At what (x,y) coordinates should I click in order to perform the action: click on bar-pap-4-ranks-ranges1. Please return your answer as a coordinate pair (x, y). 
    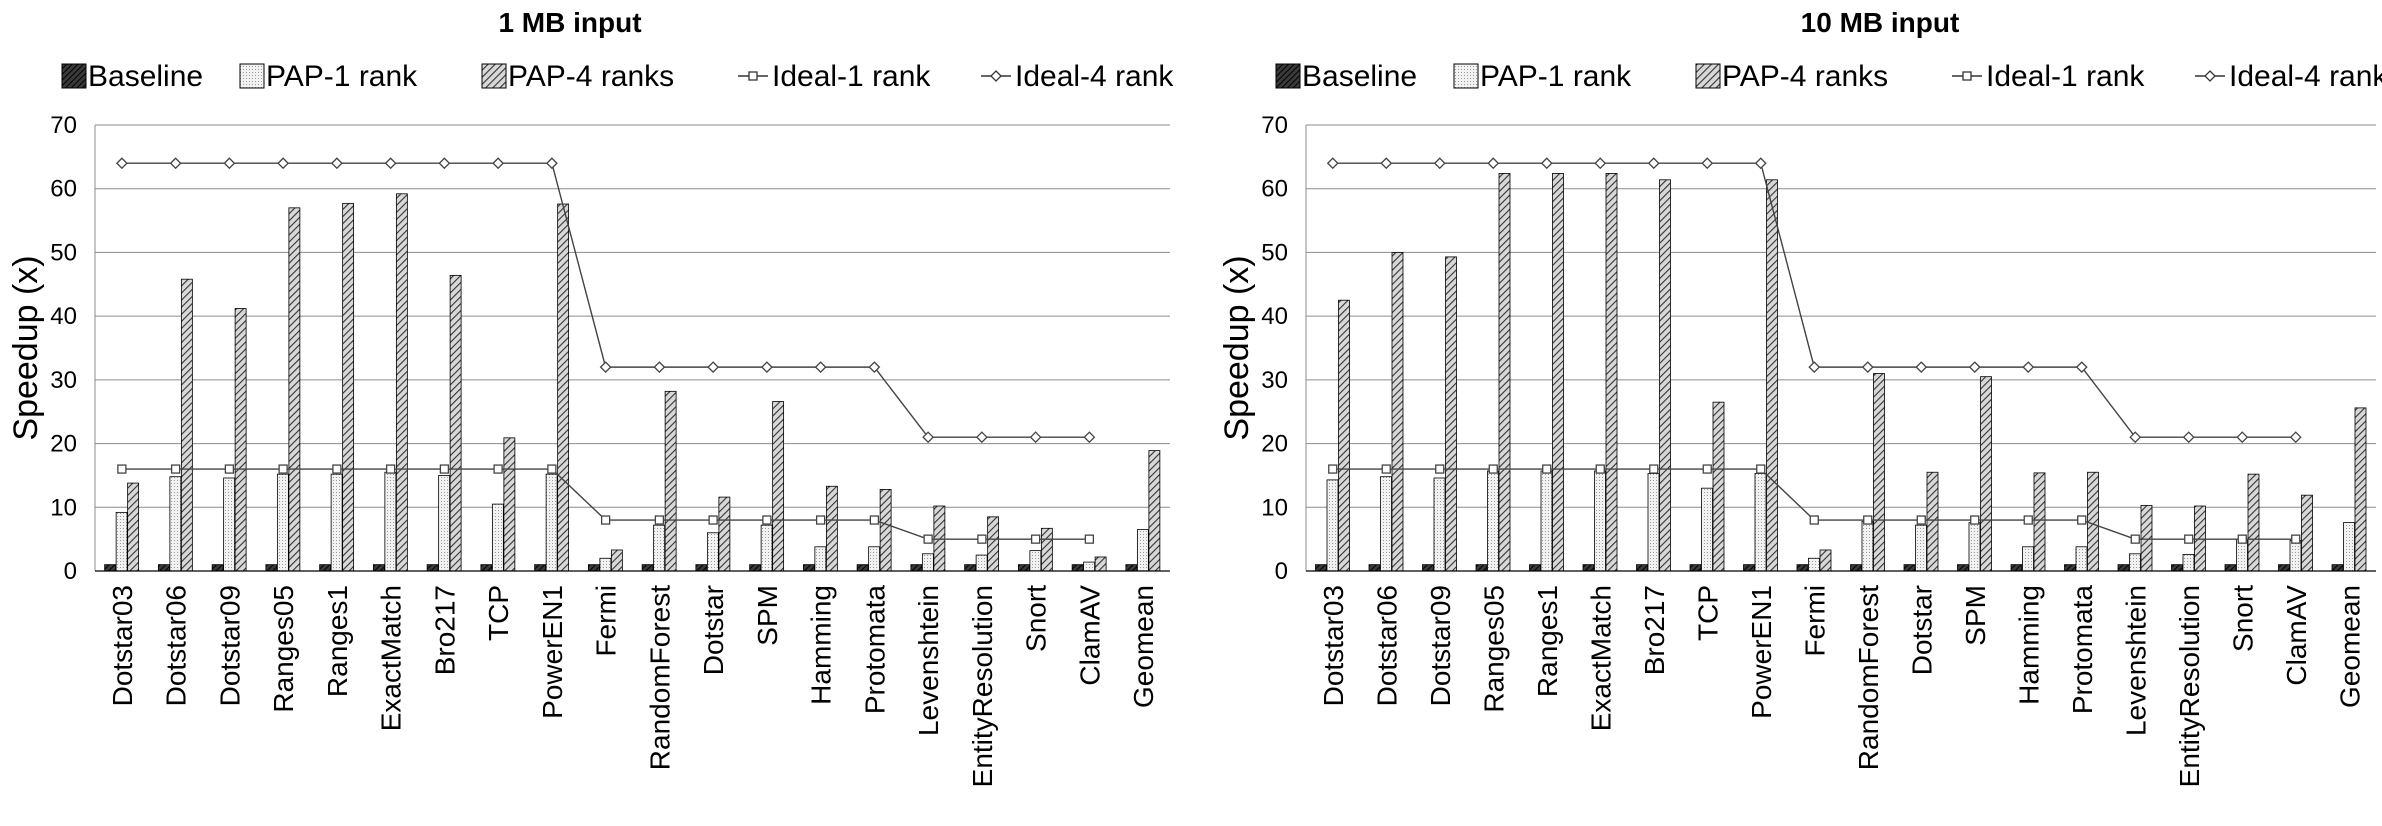
    Looking at the image, I should click on (1558, 372).